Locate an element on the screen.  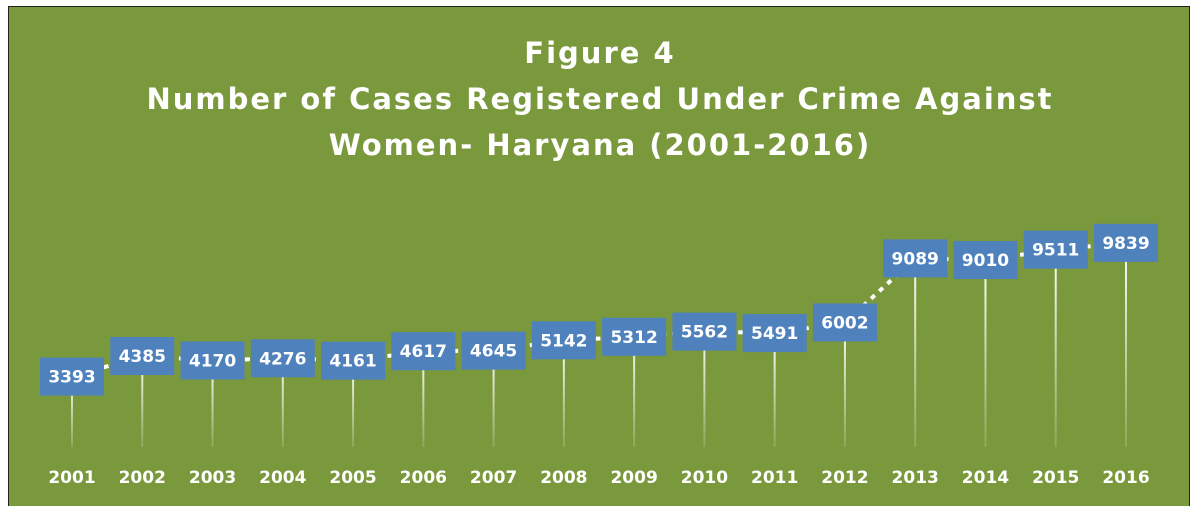
x-tick-label: 2008 is located at coordinates (563, 478).